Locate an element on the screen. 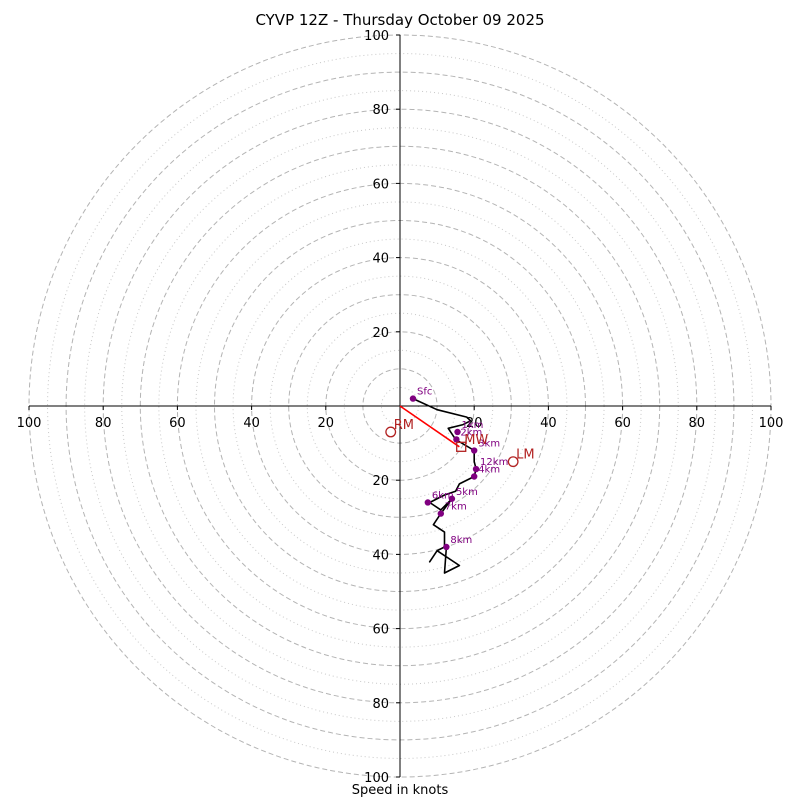 The height and width of the screenshot is (800, 800). storm-marker-MW is located at coordinates (461, 446).